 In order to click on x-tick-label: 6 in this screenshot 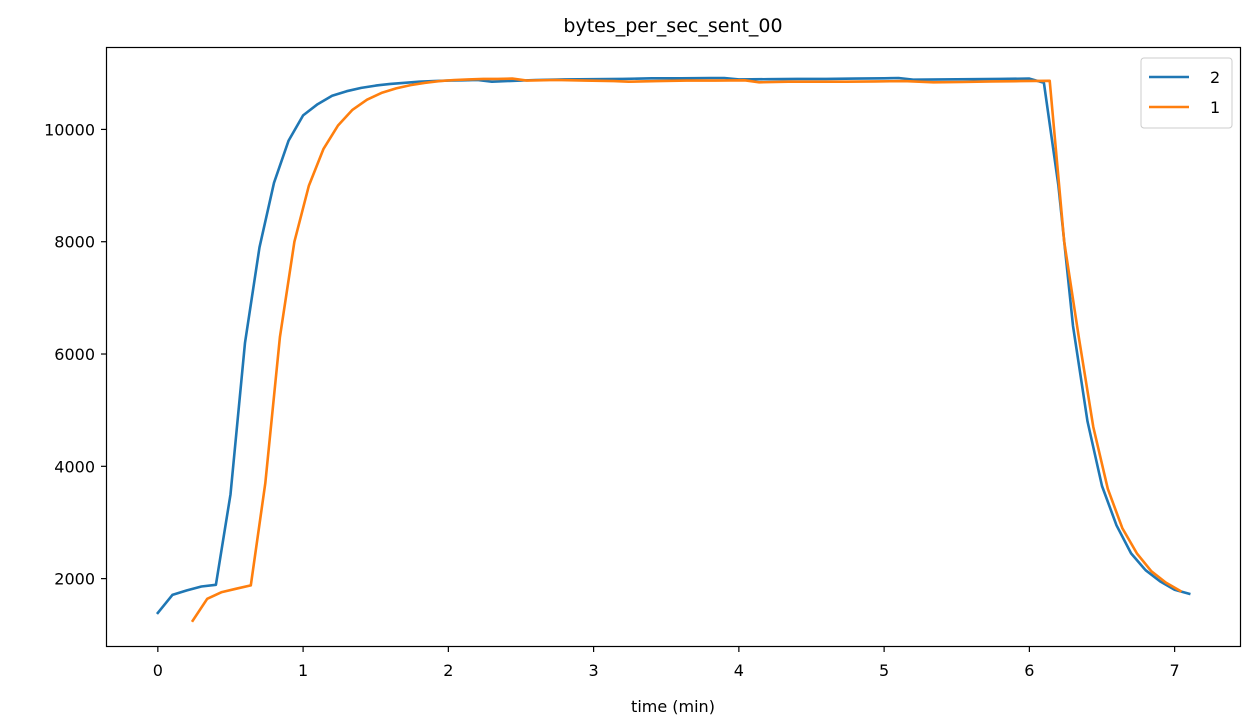, I will do `click(1029, 670)`.